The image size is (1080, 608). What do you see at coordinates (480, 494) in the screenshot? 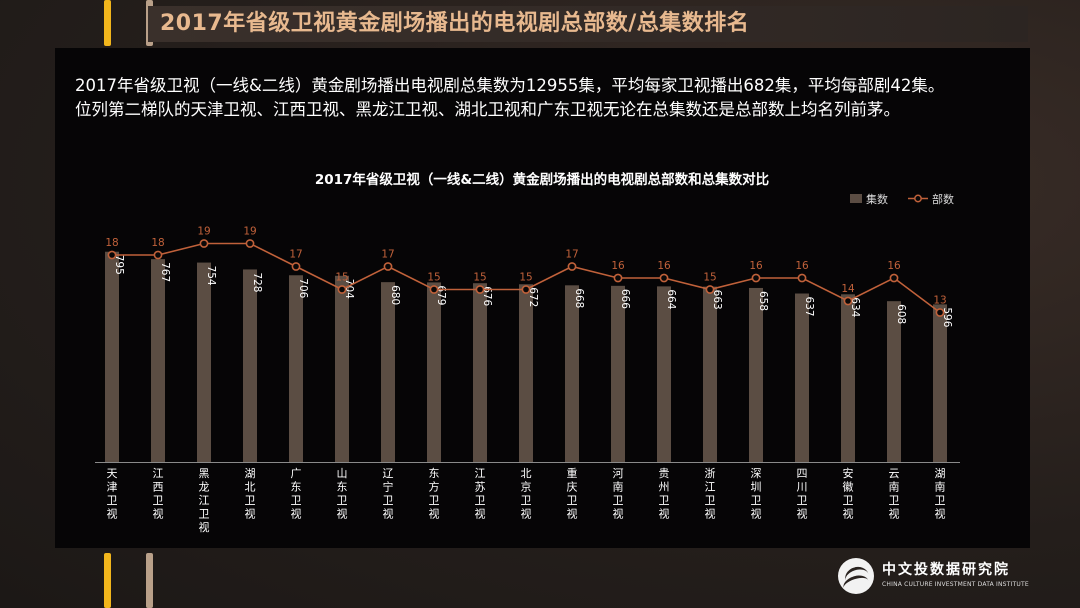
I see `x-tick-label-8: 江苏卫视` at bounding box center [480, 494].